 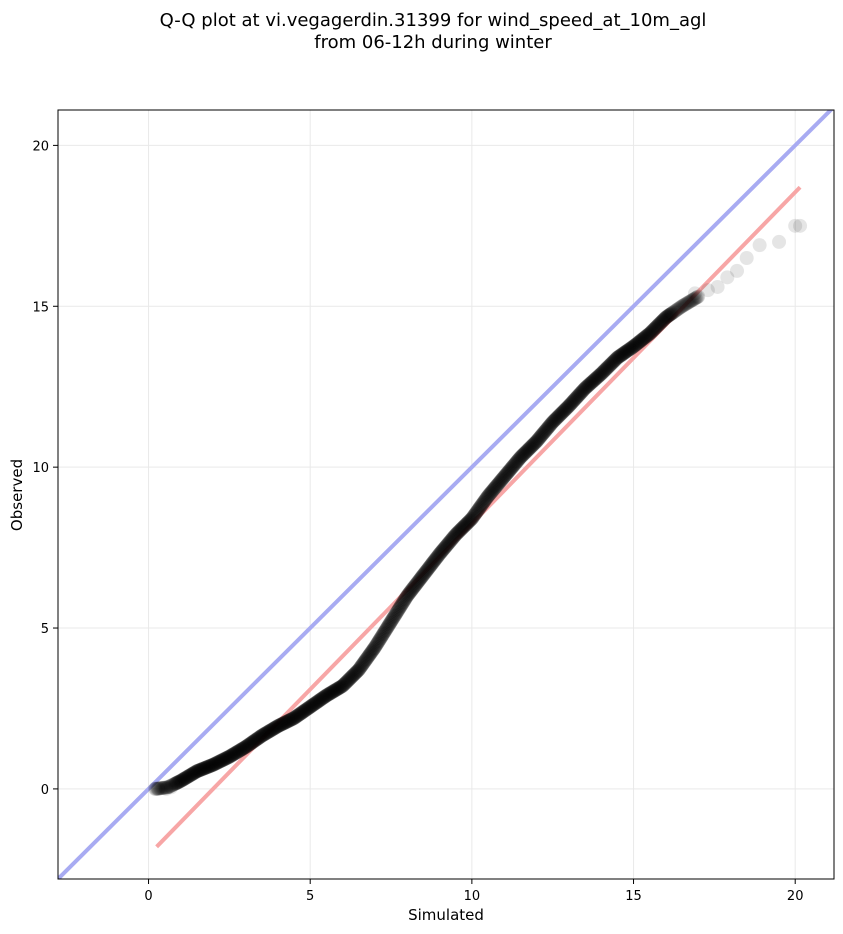 What do you see at coordinates (45, 790) in the screenshot?
I see `y-tick-label: 0` at bounding box center [45, 790].